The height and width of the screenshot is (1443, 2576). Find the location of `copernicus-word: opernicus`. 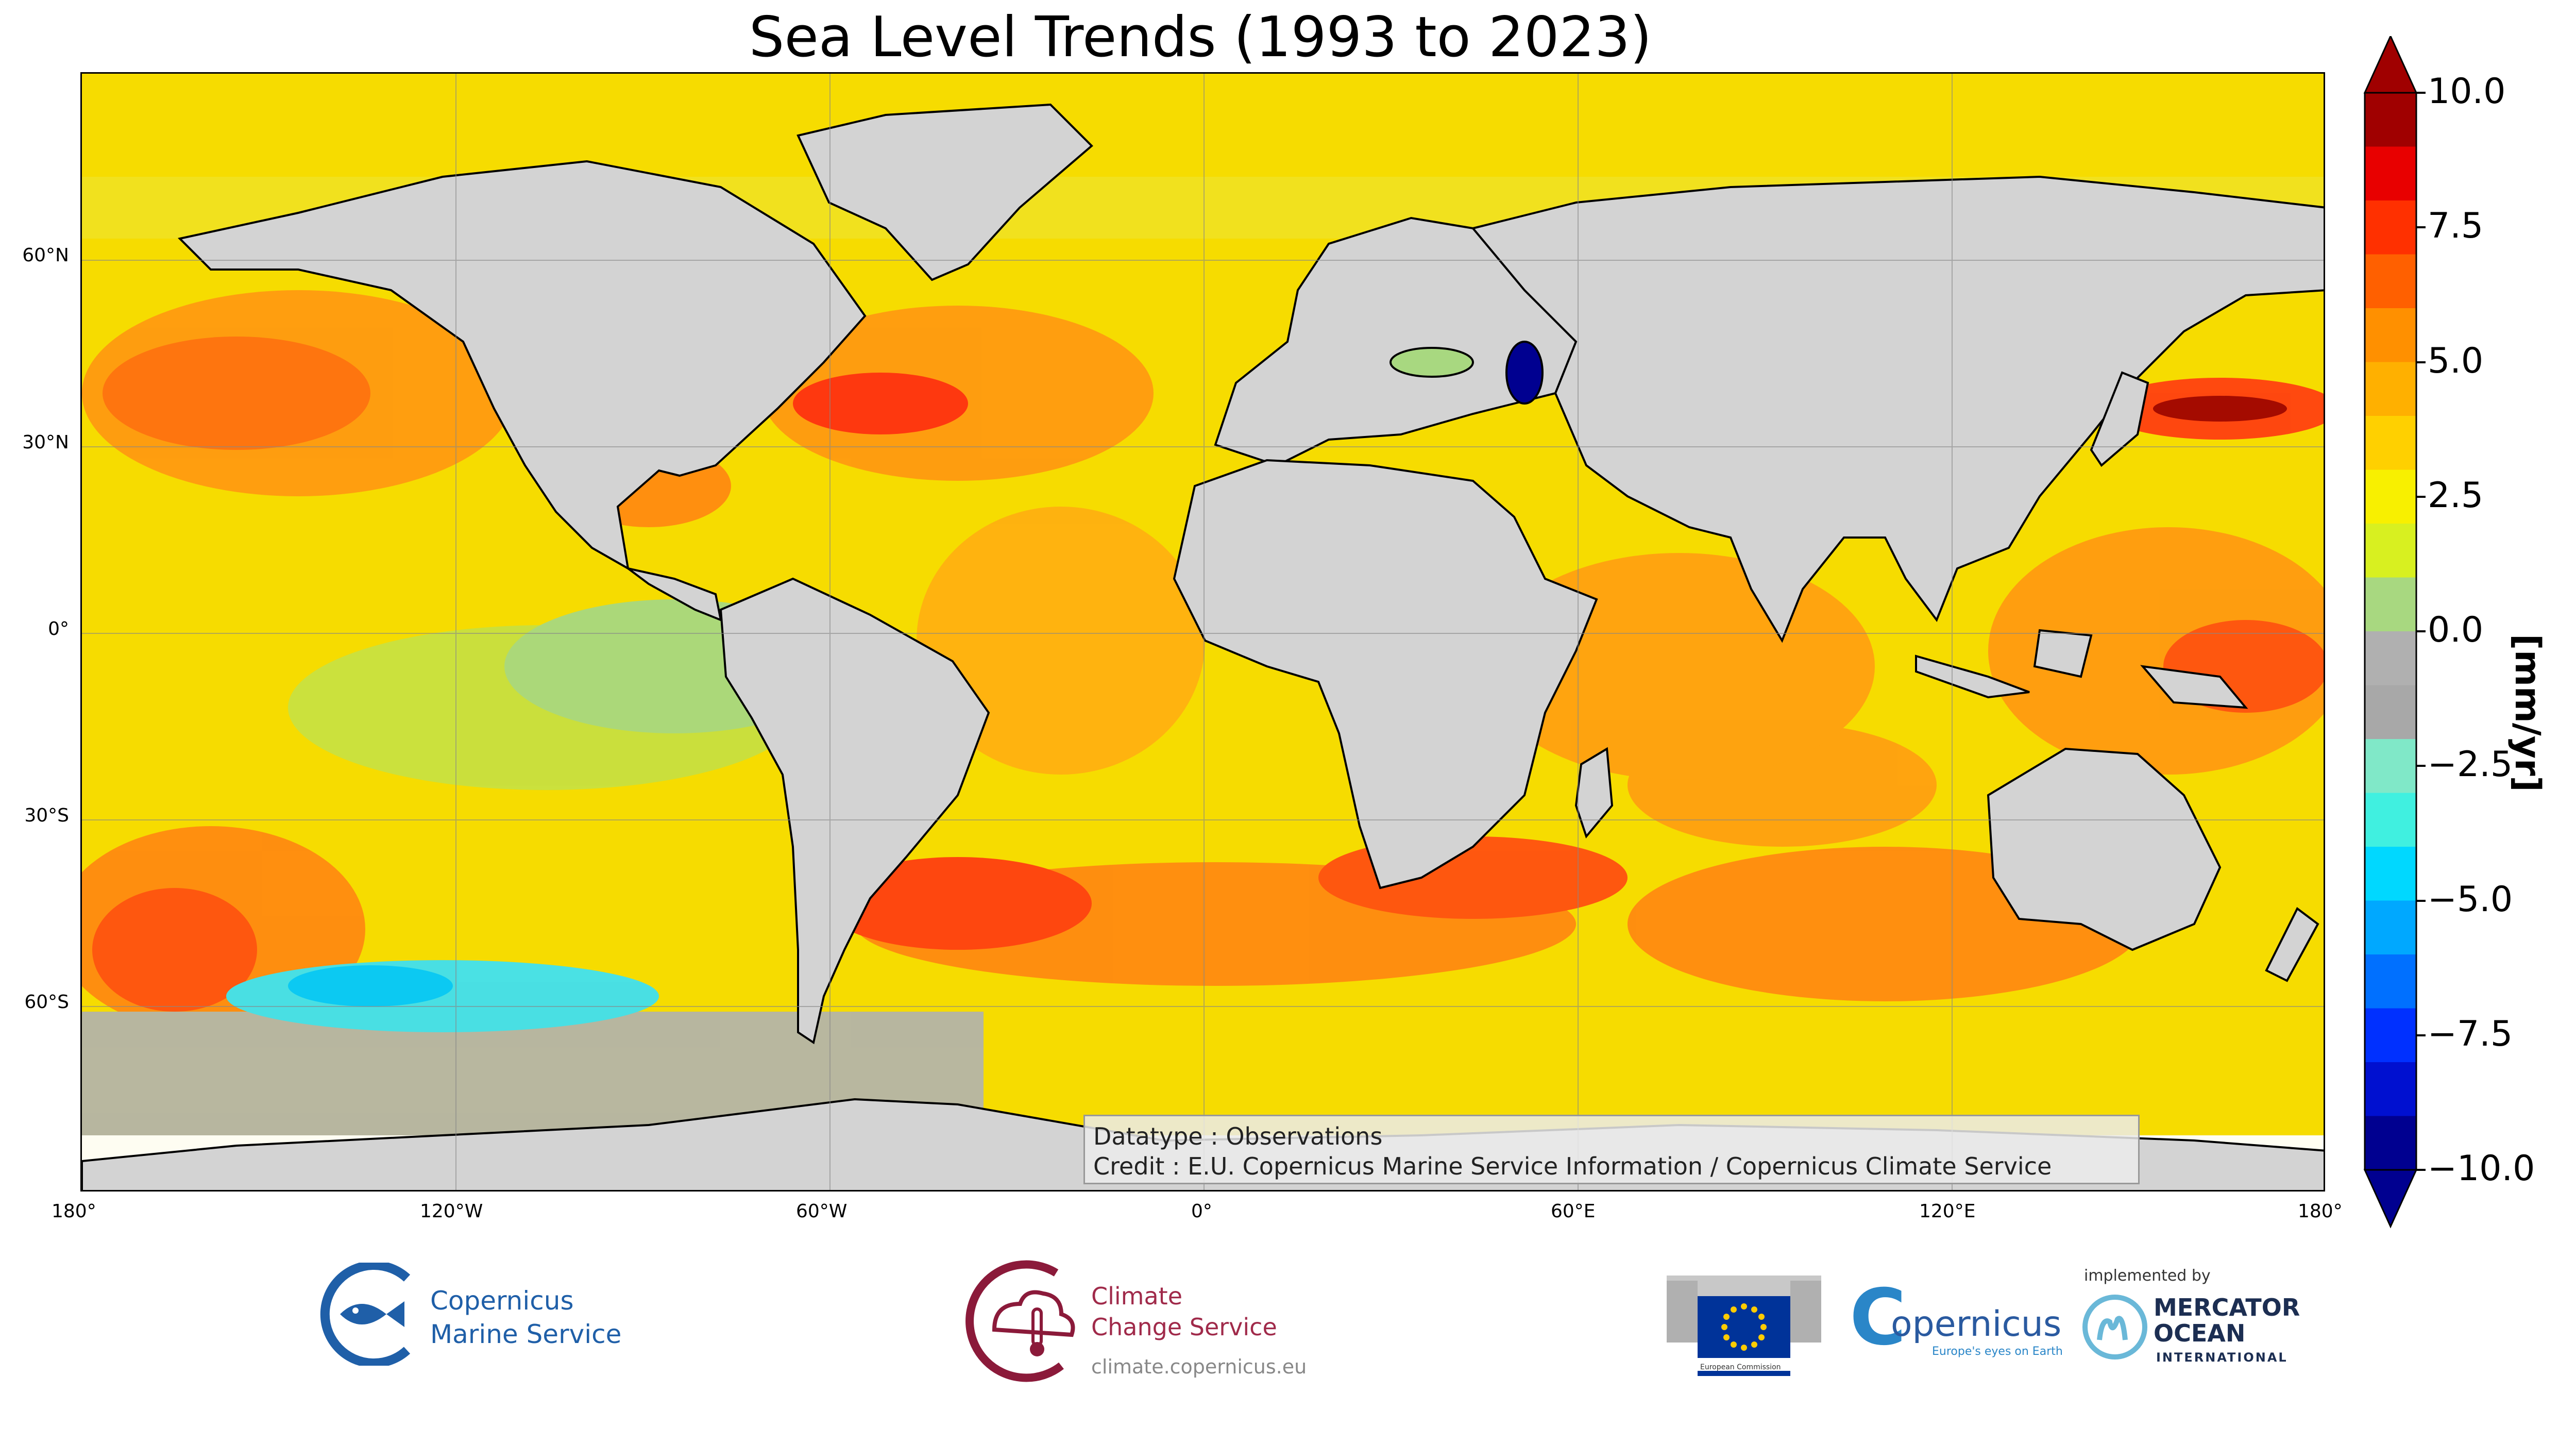

copernicus-word: opernicus is located at coordinates (1976, 1324).